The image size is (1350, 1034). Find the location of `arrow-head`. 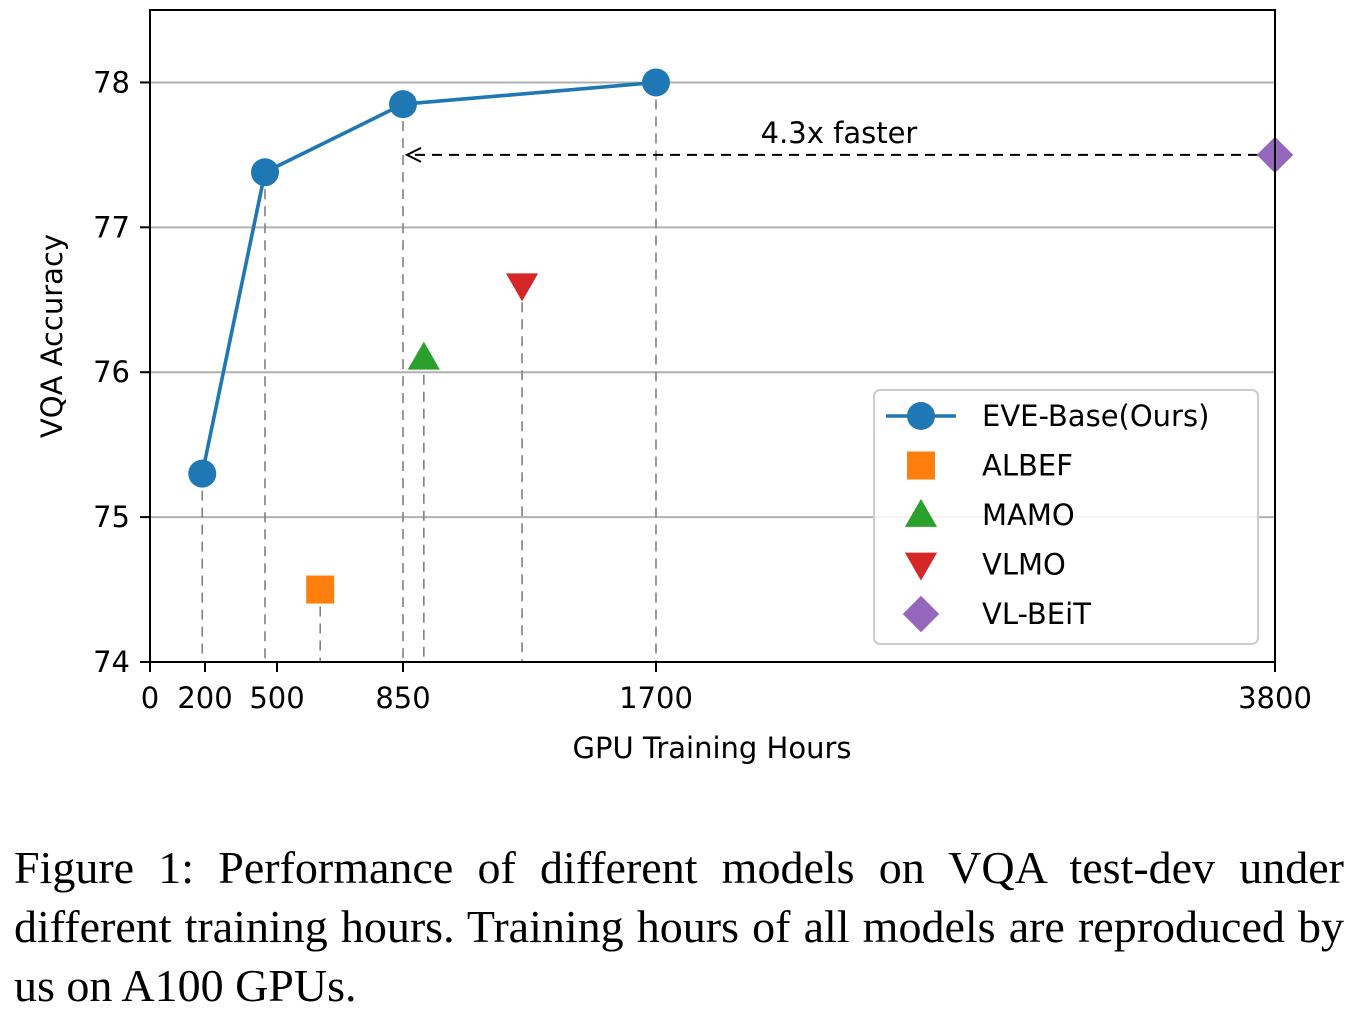

arrow-head is located at coordinates (413, 154).